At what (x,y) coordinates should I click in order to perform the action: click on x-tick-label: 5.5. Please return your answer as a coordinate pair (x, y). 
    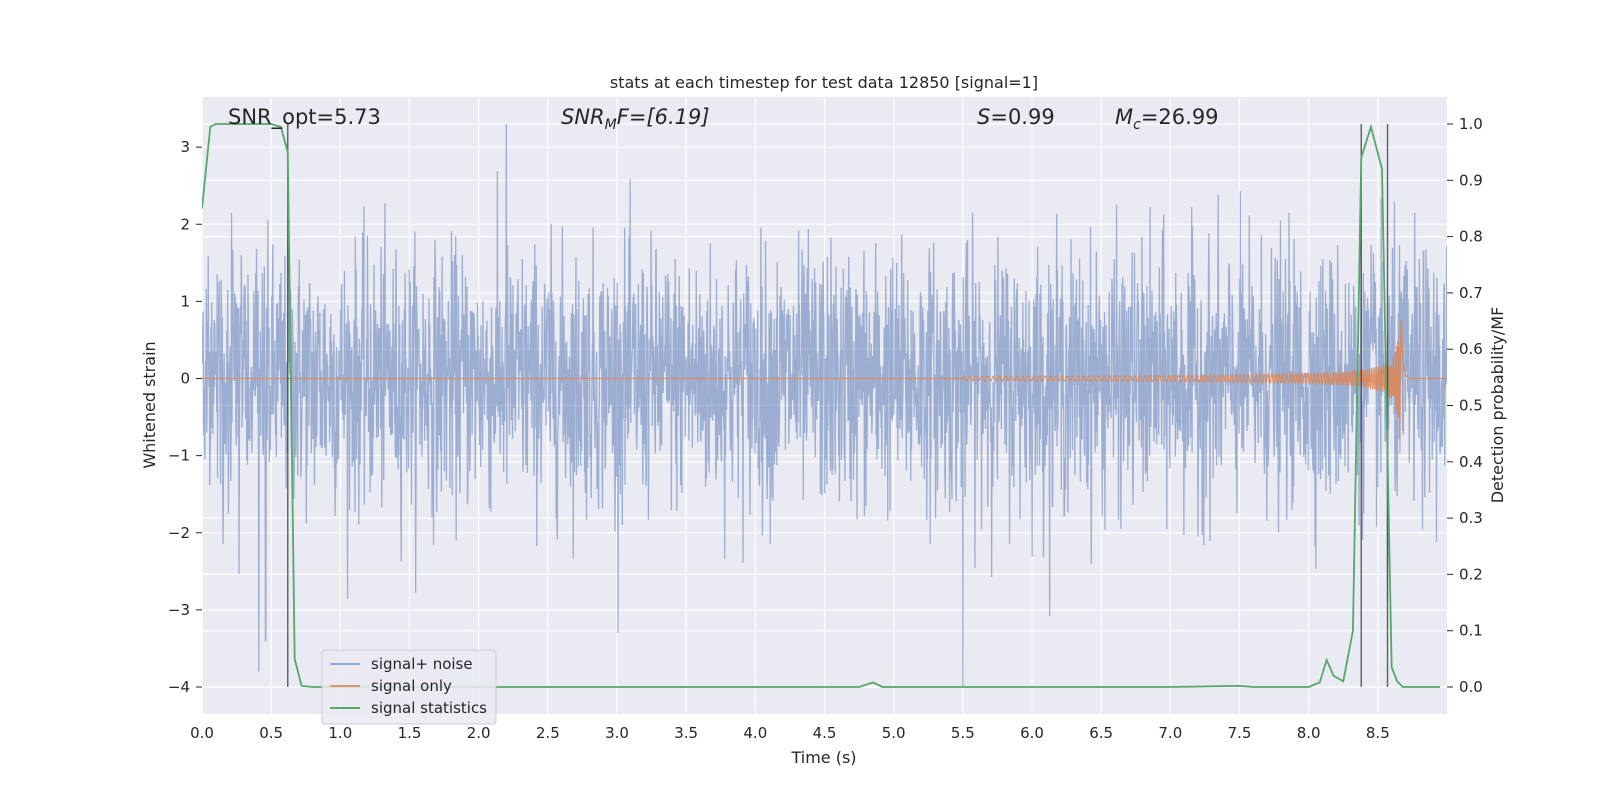
    Looking at the image, I should click on (963, 733).